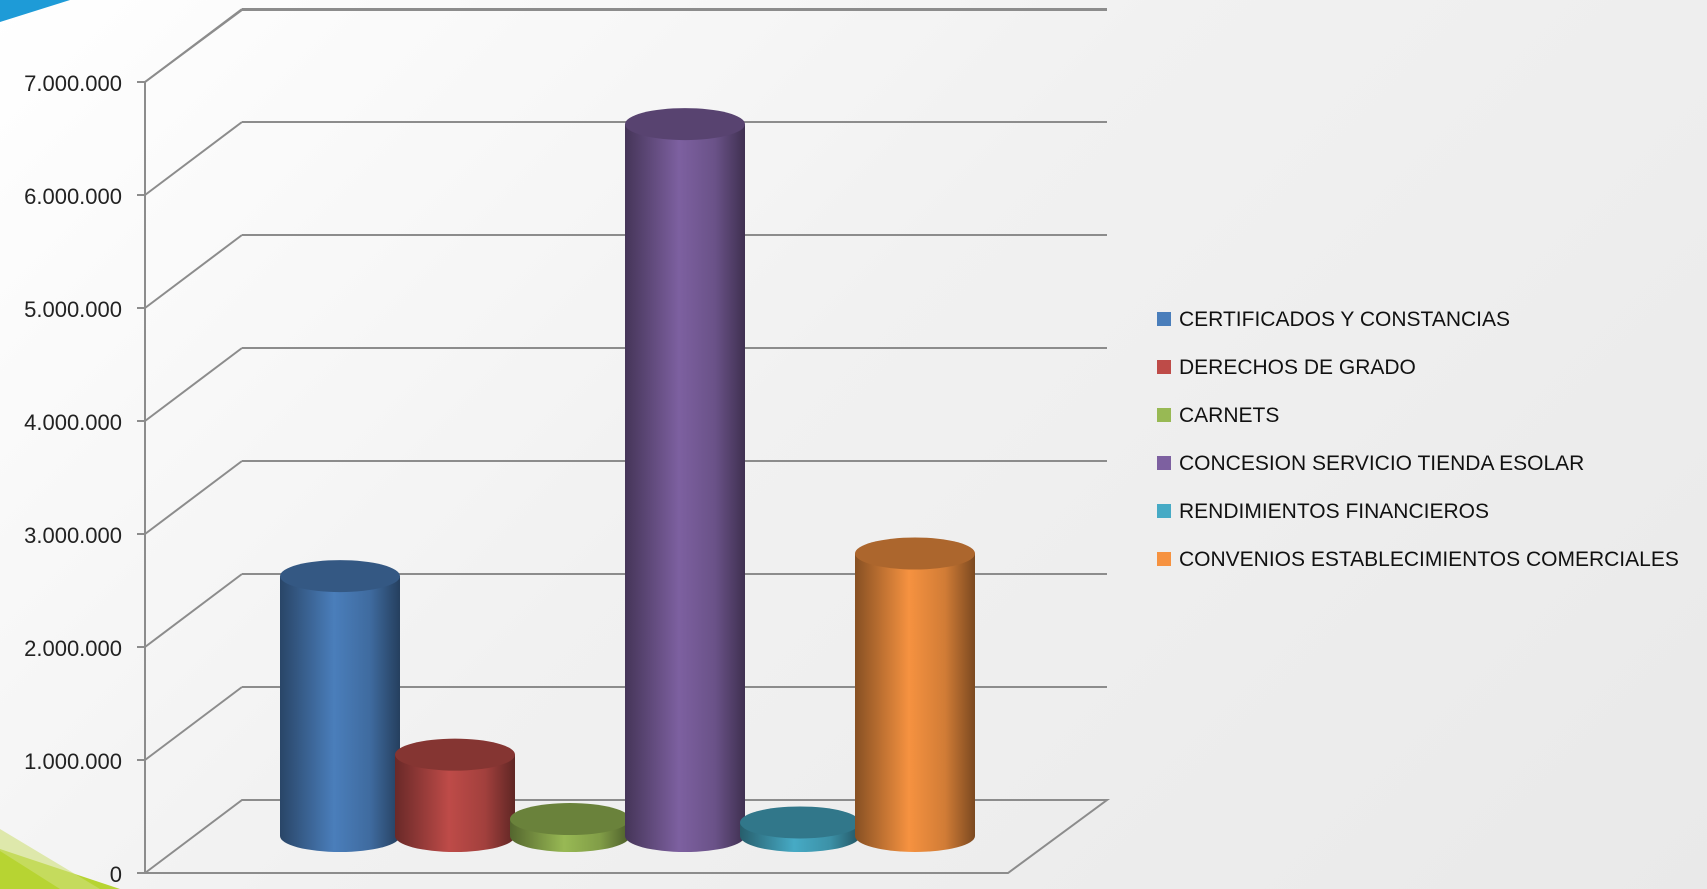 The image size is (1707, 889). I want to click on y-tick-label: 0, so click(116, 874).